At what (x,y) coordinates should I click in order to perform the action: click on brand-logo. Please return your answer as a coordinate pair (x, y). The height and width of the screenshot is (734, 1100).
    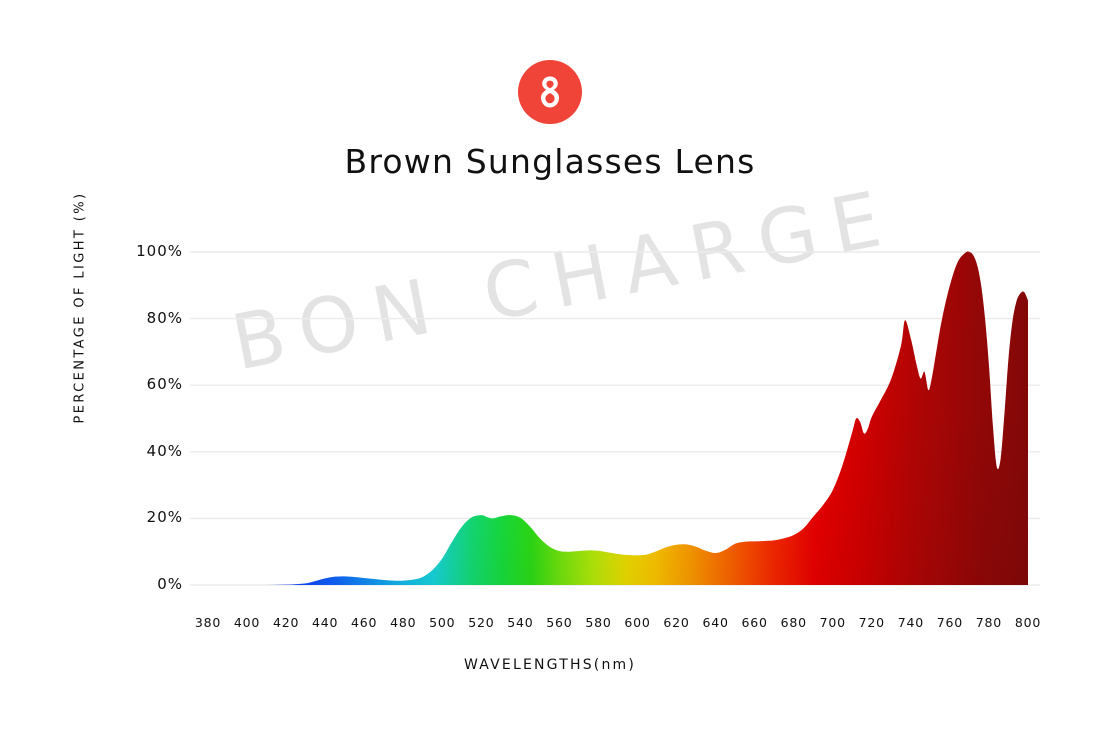
    Looking at the image, I should click on (550, 92).